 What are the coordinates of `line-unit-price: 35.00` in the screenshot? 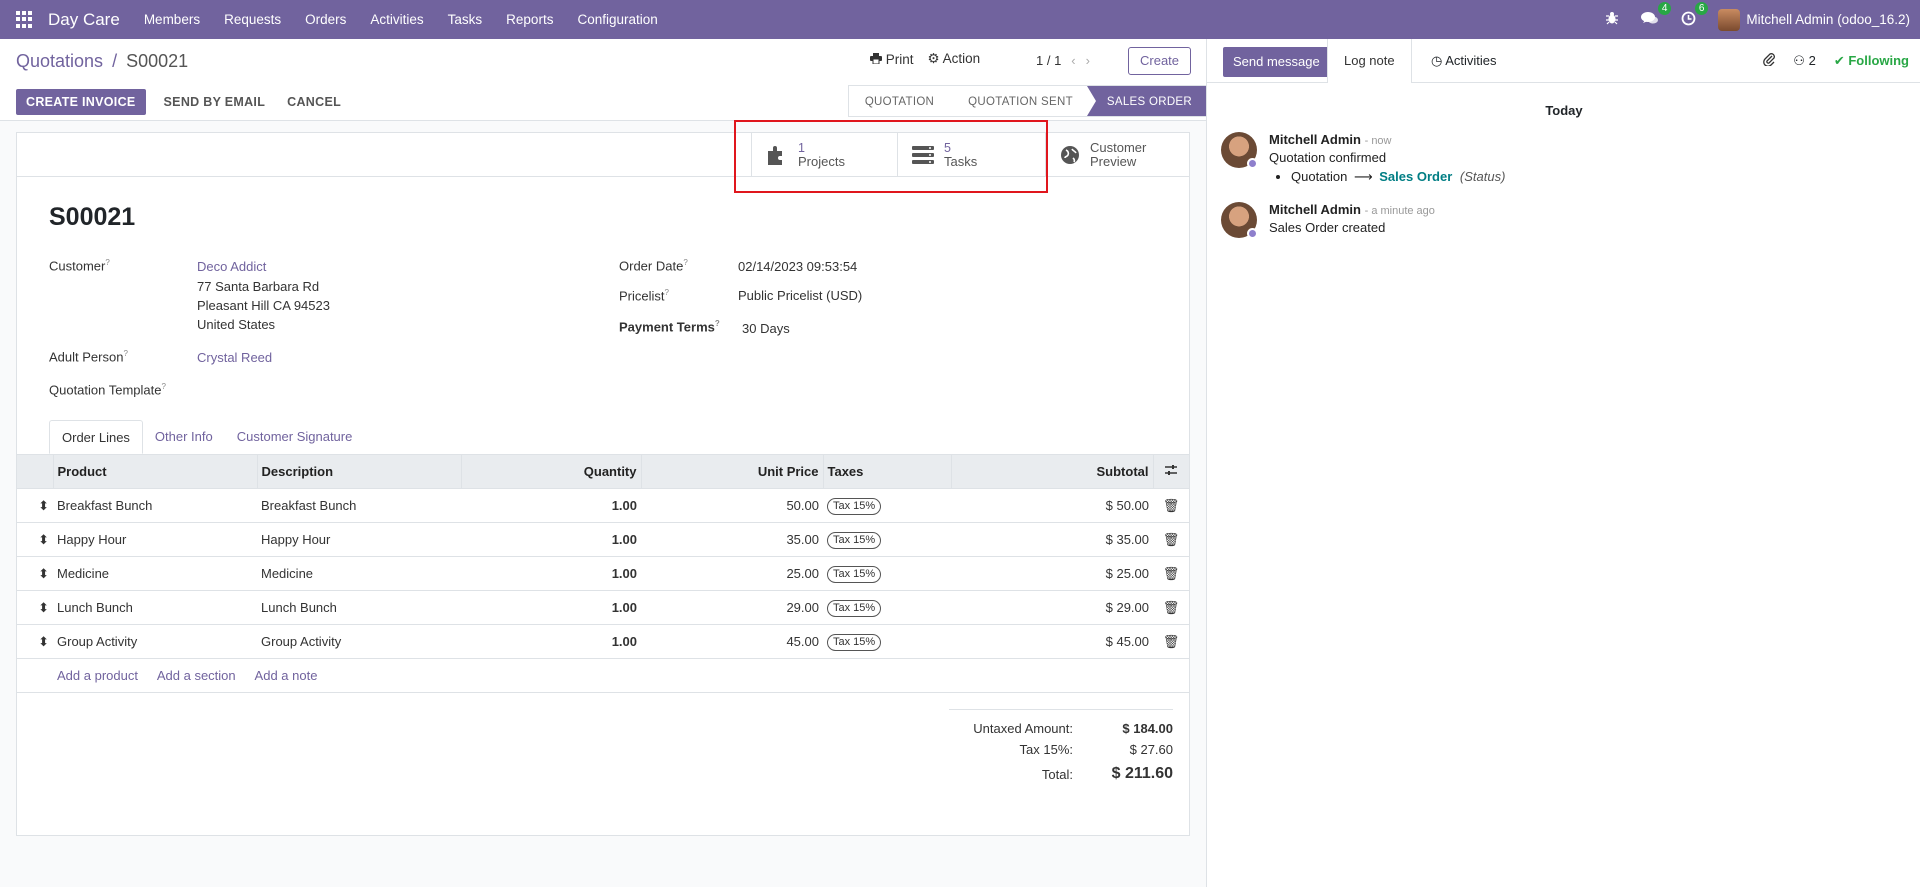 It's located at (732, 539).